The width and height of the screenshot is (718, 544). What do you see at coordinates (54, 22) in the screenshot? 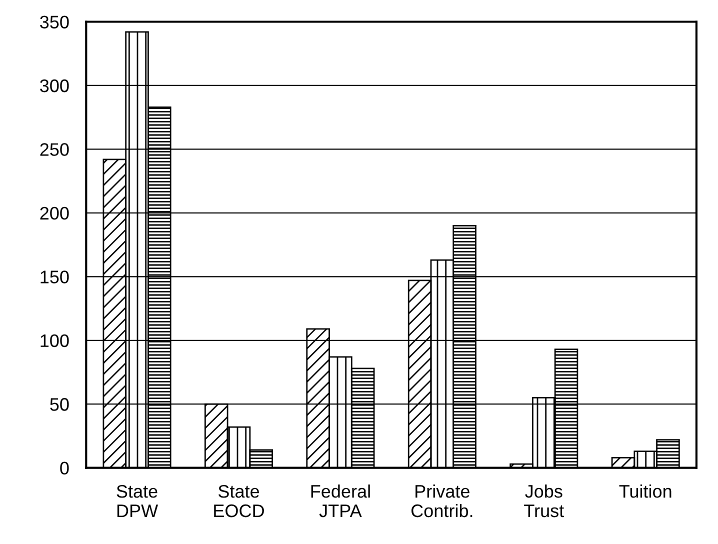
I see `y-tick-label: 350` at bounding box center [54, 22].